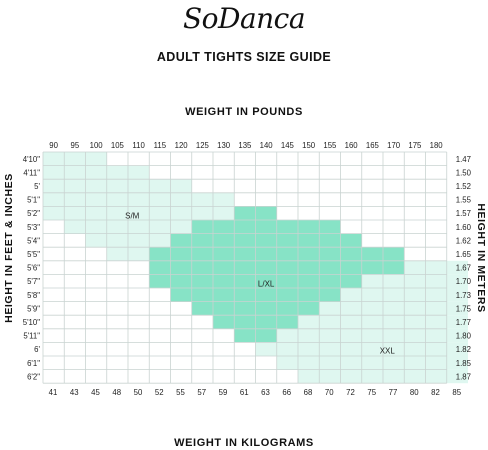  I want to click on kilogram-tick-label: 61, so click(244, 392).